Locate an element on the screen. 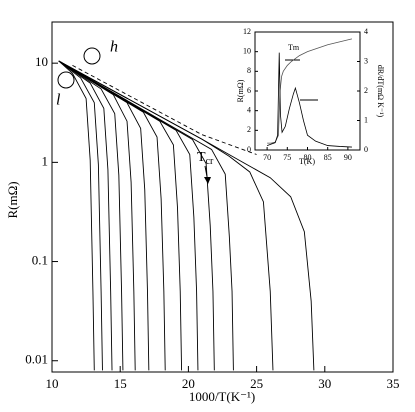 The height and width of the screenshot is (412, 415). l-label: l is located at coordinates (58, 100).